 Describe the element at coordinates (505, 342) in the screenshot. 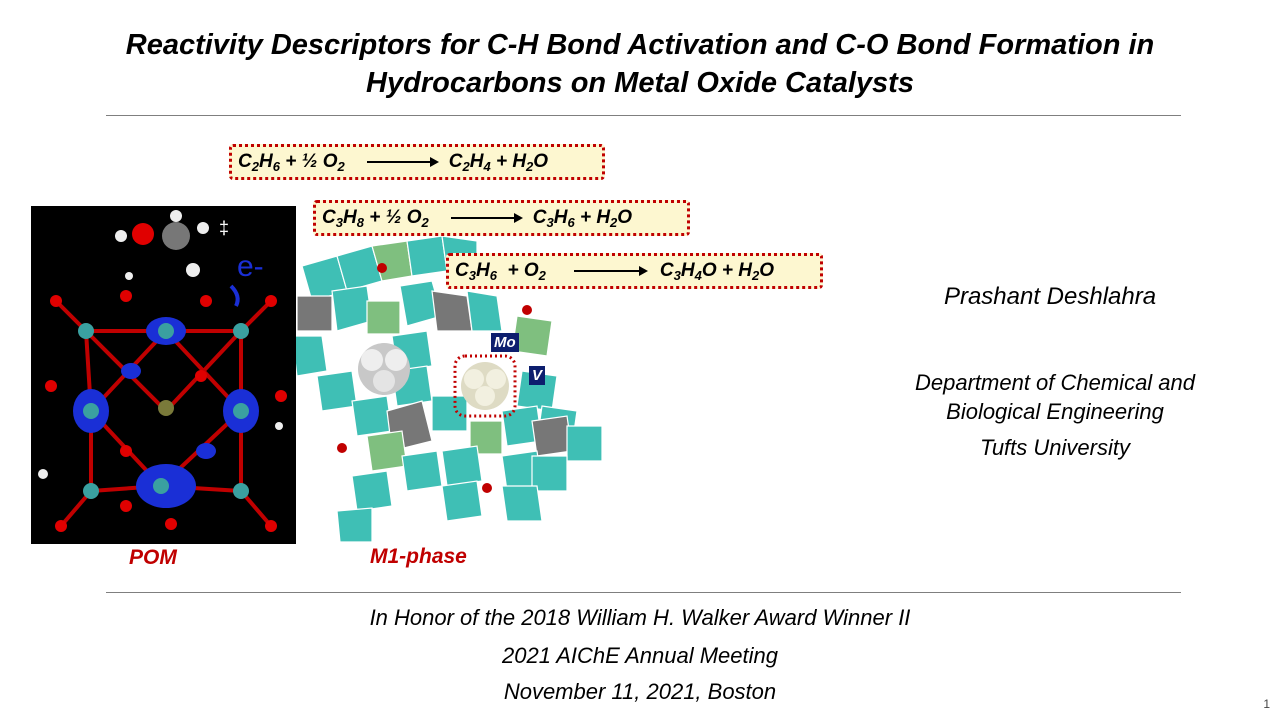

I see `mo-badge: Mo` at that location.